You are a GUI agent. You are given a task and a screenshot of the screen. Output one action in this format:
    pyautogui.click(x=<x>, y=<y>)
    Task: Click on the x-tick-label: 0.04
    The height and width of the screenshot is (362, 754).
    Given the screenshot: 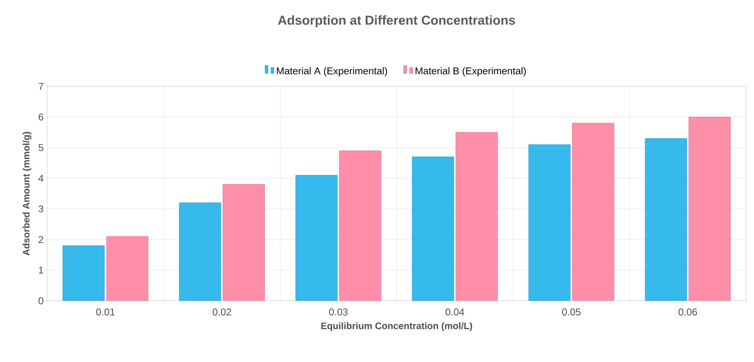 What is the action you would take?
    pyautogui.click(x=455, y=312)
    